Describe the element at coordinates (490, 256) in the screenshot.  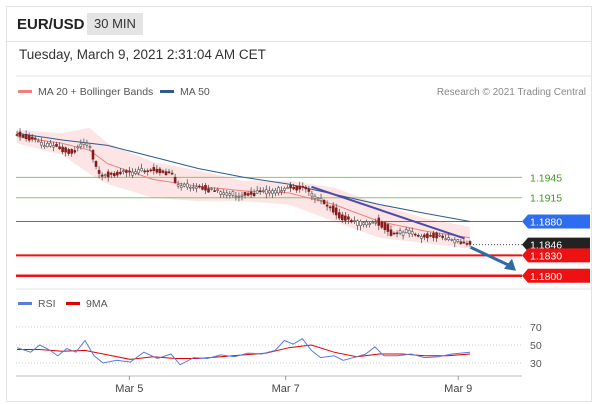
I see `forecast-arrow-shaft` at that location.